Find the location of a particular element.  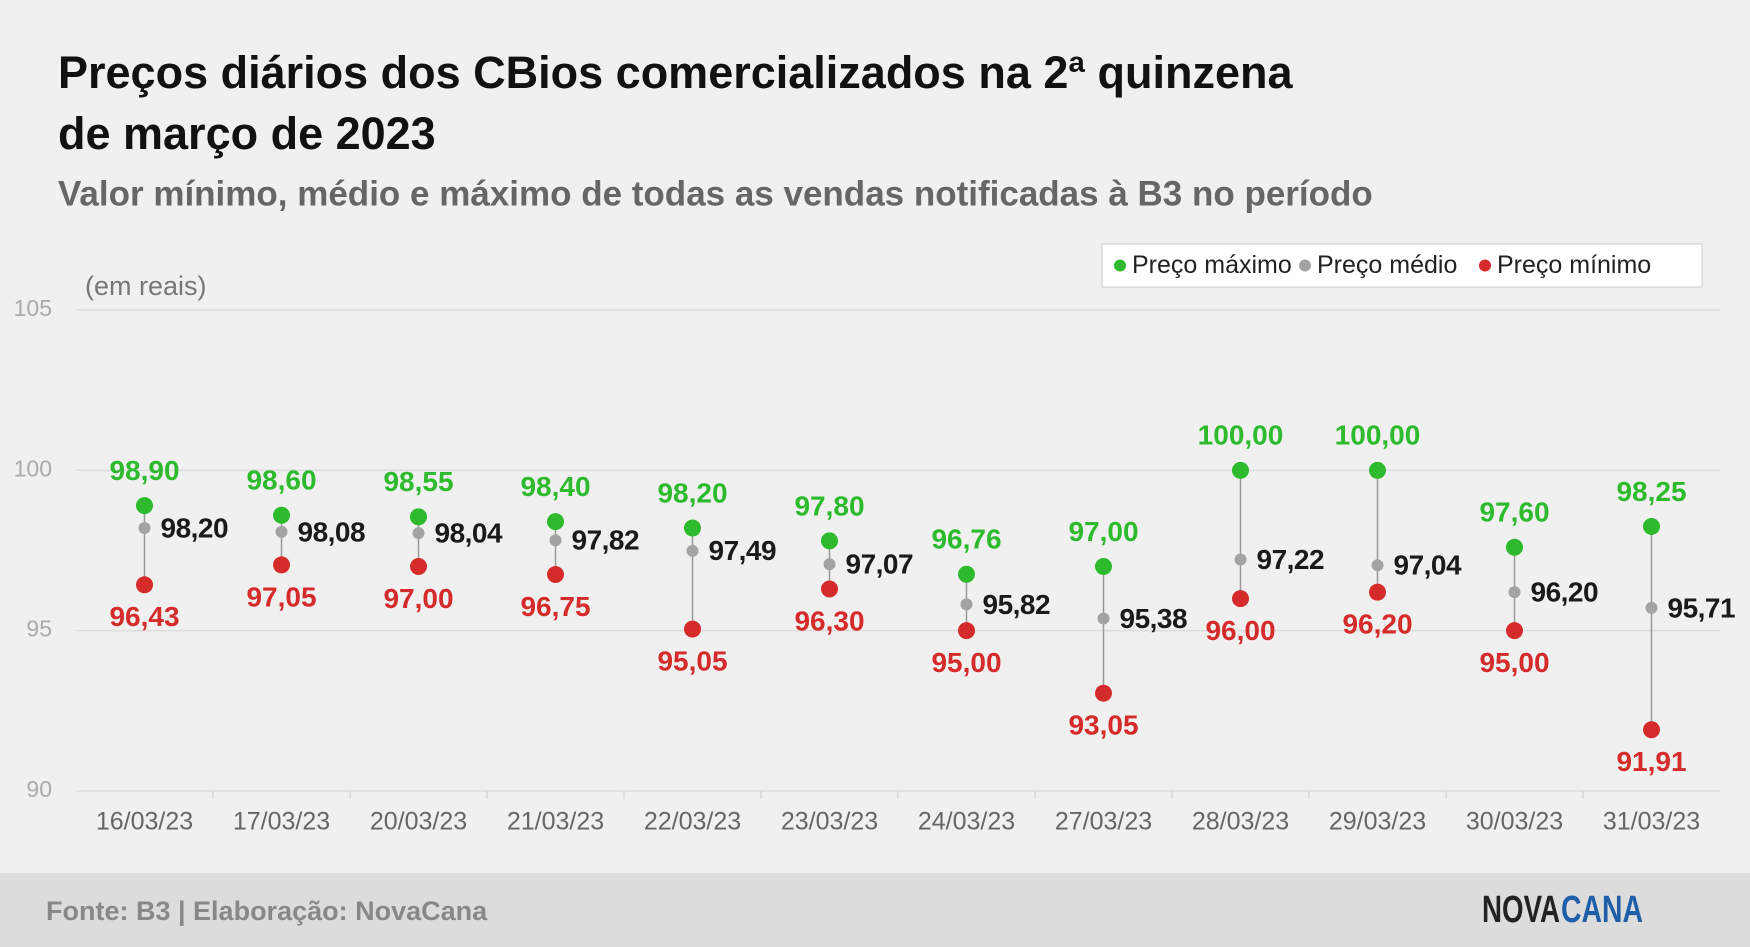

footer is located at coordinates (875, 910).